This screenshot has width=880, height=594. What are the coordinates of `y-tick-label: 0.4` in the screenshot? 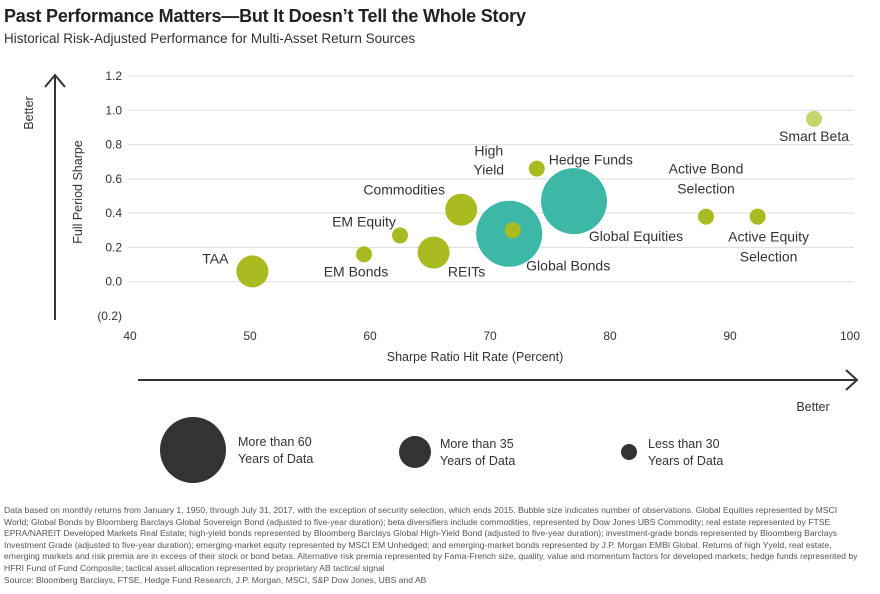 It's located at (113, 213).